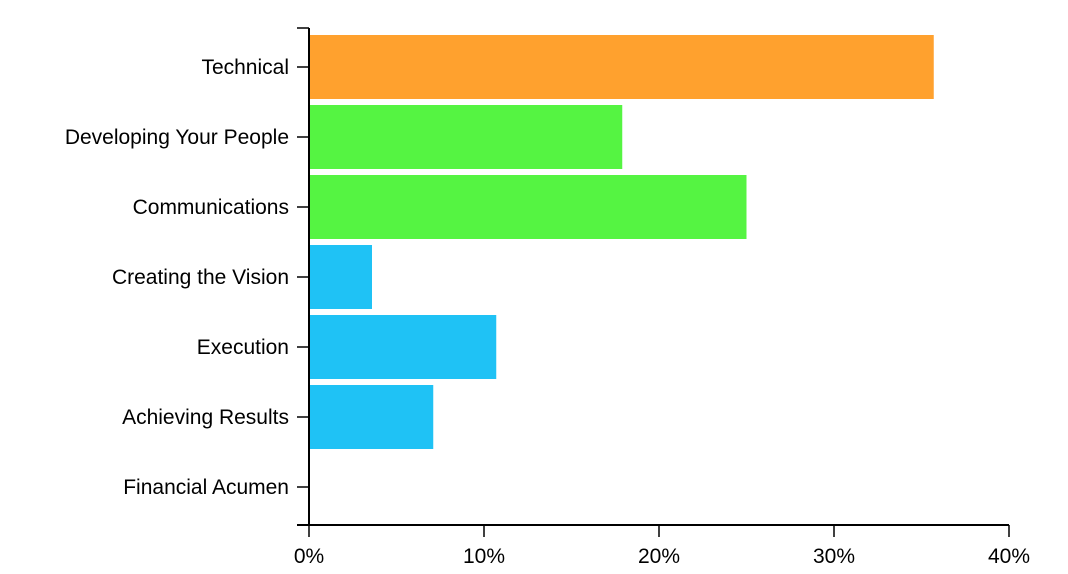 This screenshot has width=1068, height=574. Describe the element at coordinates (371, 417) in the screenshot. I see `bar-achieving-results` at that location.